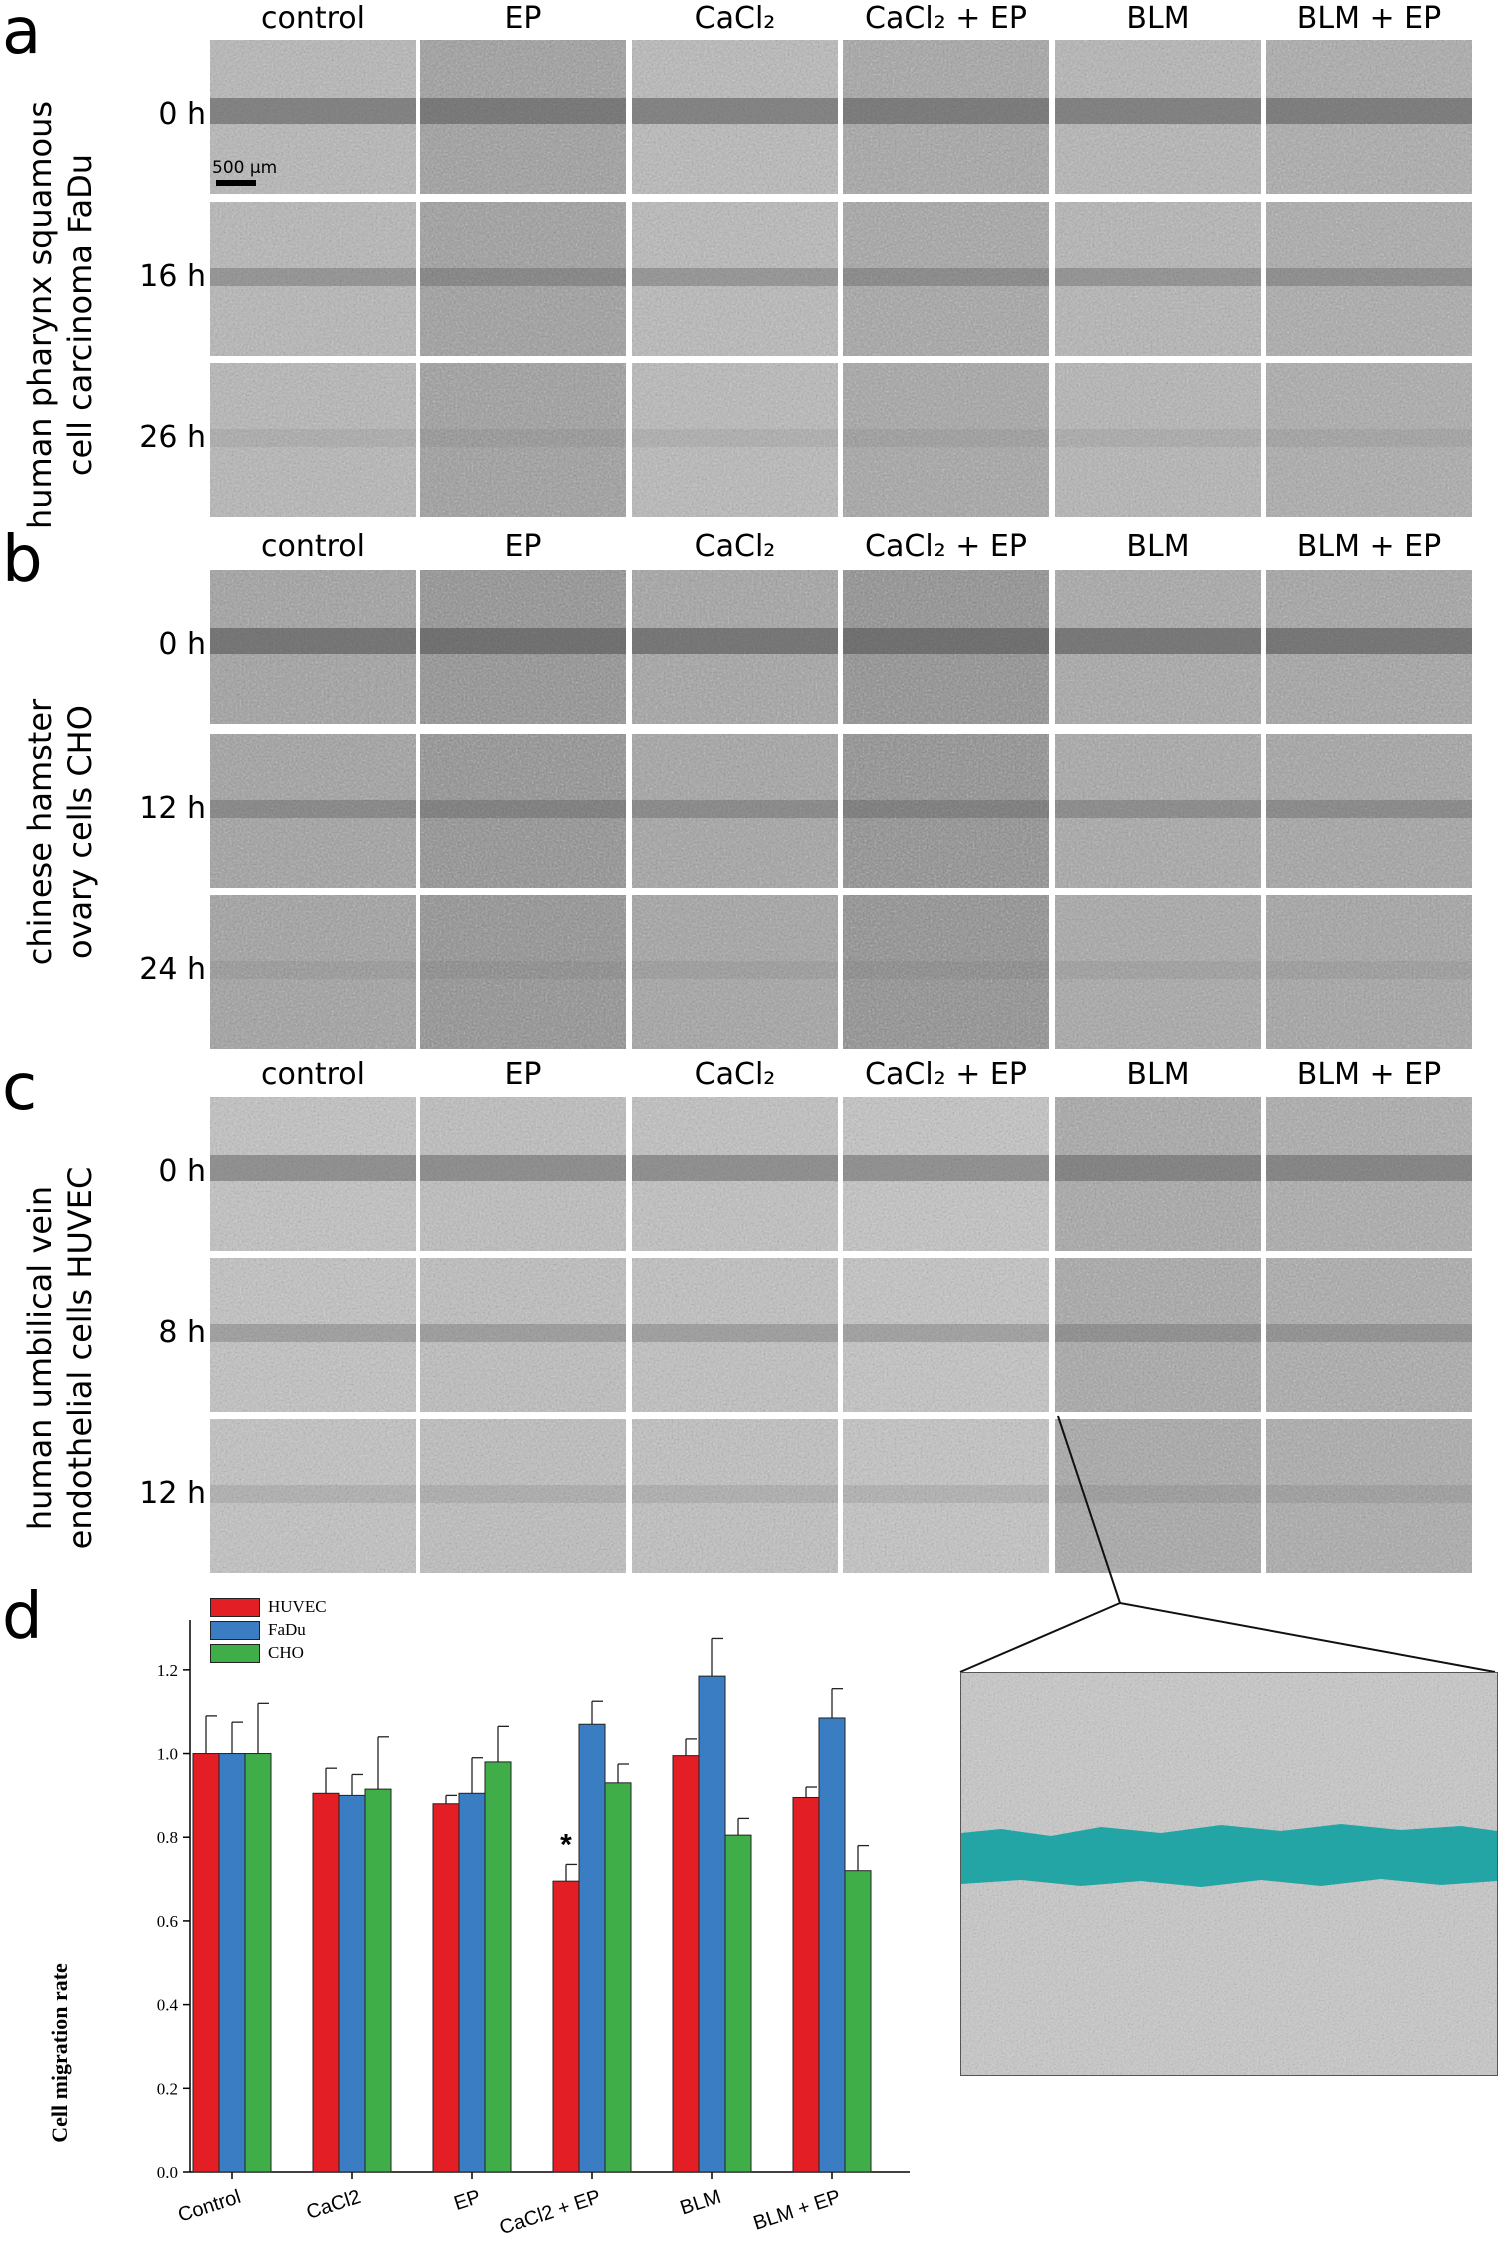 This screenshot has width=1500, height=2261. Describe the element at coordinates (80, 832) in the screenshot. I see `side-label-cho-line2: ovary cells CHO` at that location.